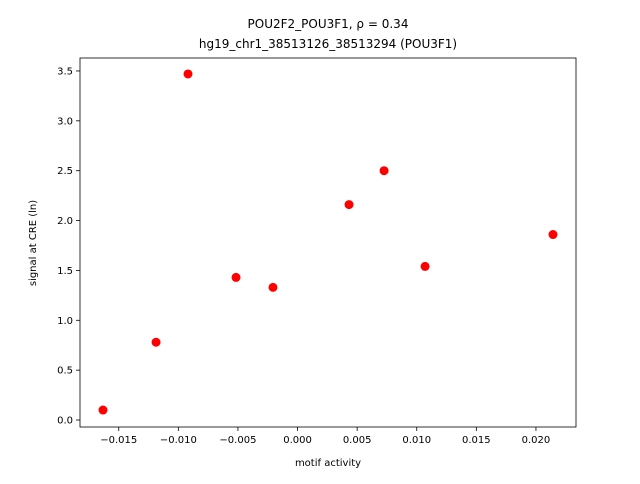  I want to click on x-tick-label: 0.010, so click(416, 440).